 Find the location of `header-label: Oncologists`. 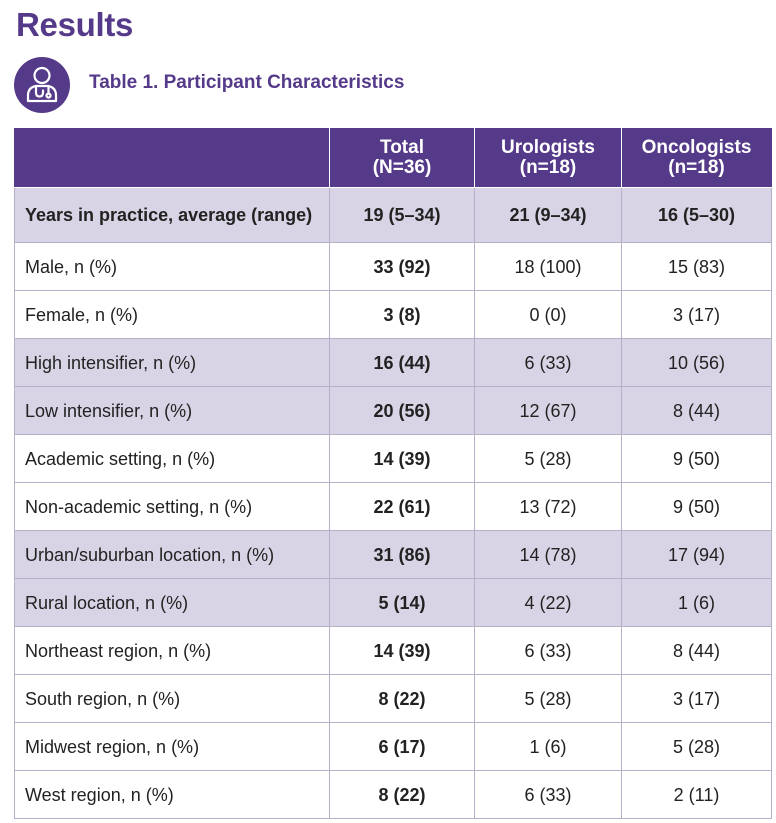

header-label: Oncologists is located at coordinates (696, 147).